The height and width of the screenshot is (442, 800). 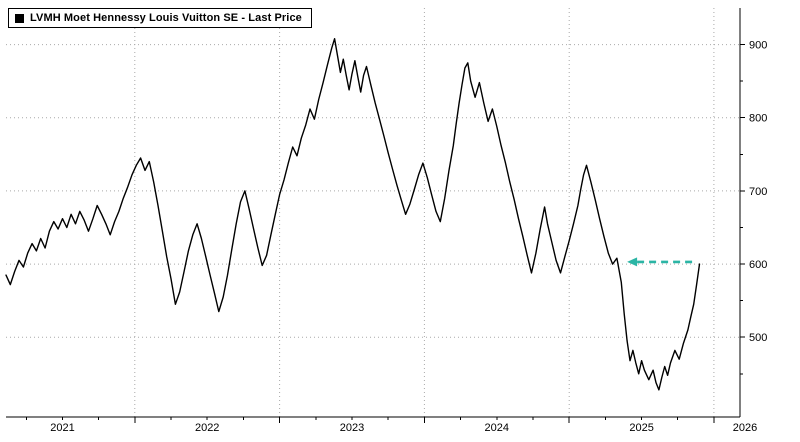 I want to click on svg-text: 2023, so click(x=352, y=428).